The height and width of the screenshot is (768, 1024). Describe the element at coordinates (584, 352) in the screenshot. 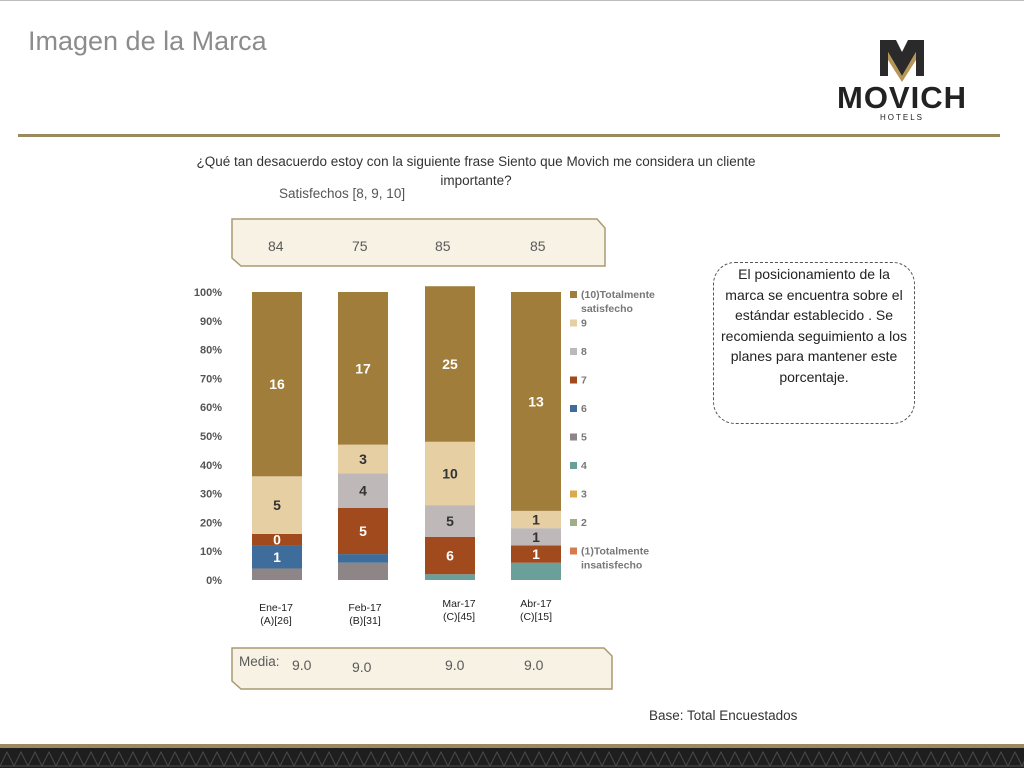

I see `legend-label: 8` at that location.